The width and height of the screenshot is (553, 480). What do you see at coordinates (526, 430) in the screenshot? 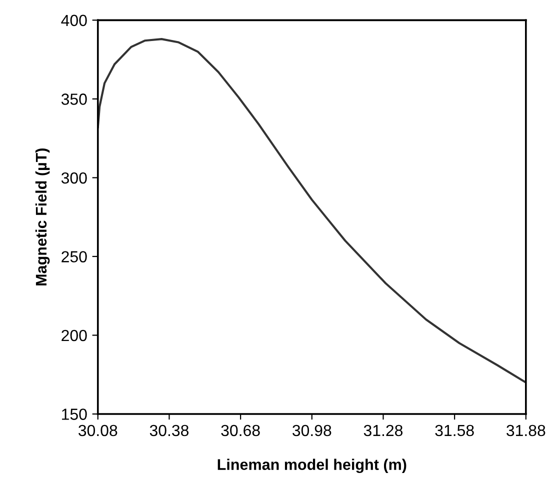
I see `x-tick-label: 31.88` at bounding box center [526, 430].